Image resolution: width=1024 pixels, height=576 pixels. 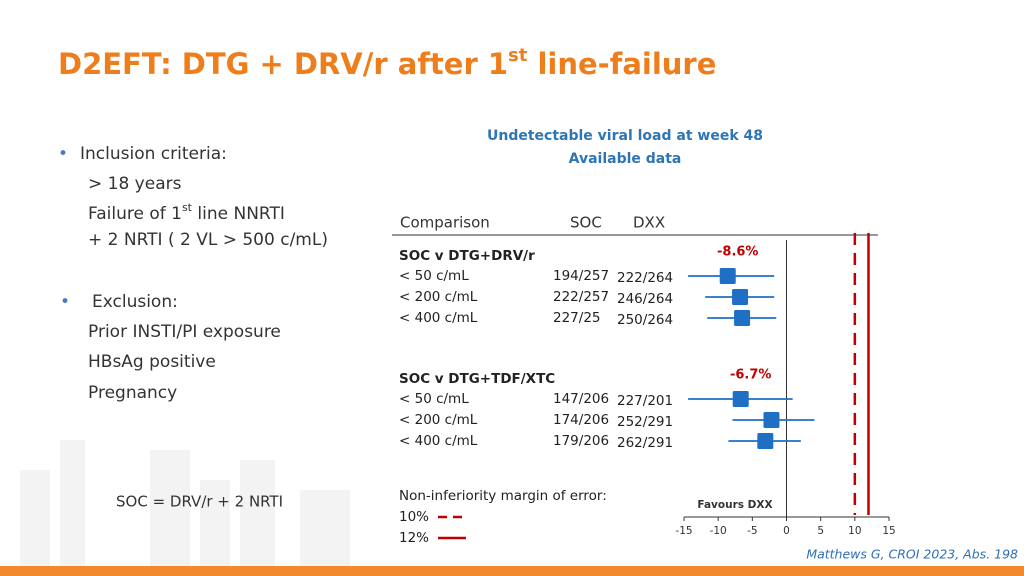 What do you see at coordinates (208, 240) in the screenshot?
I see `bullet-item: + 2 NRTI ( 2 VL > 500 c/mL)` at bounding box center [208, 240].